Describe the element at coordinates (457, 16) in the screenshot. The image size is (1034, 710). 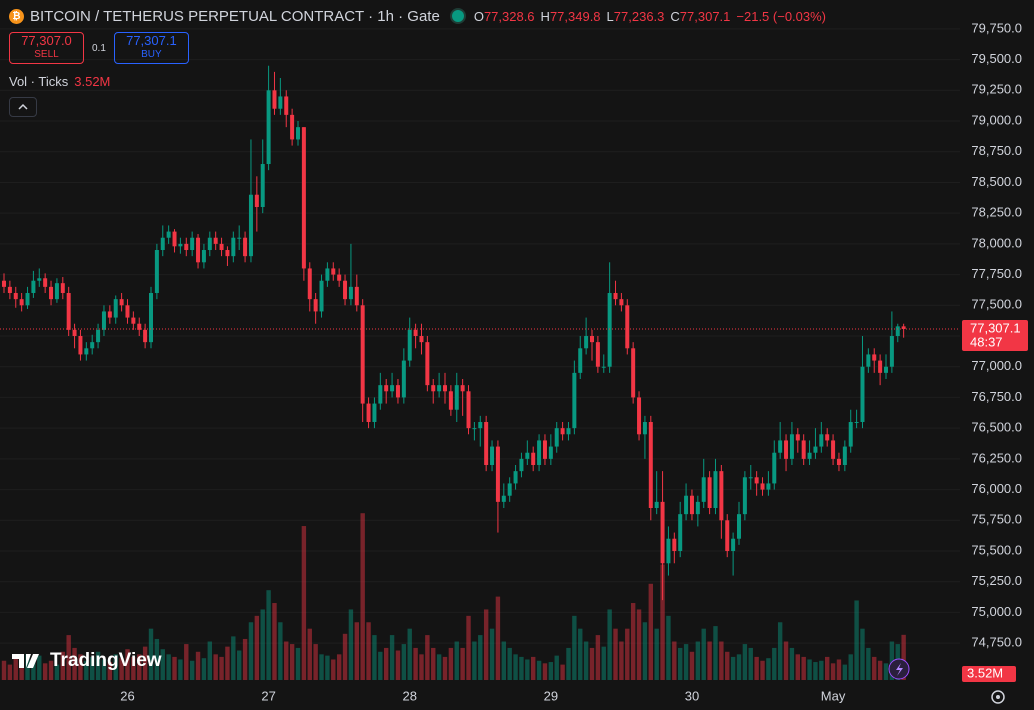
I see `market-status` at that location.